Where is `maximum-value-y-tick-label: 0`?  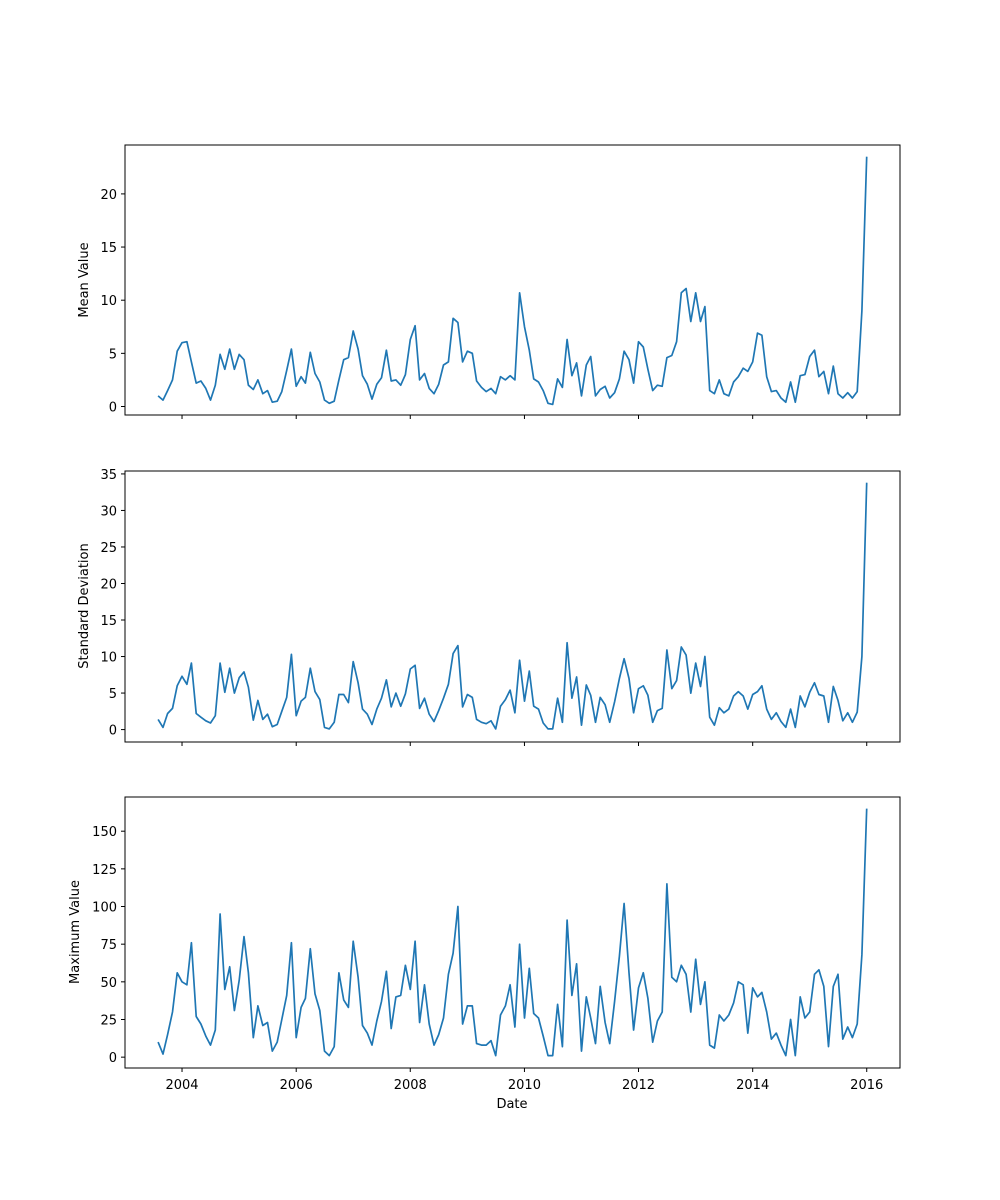 maximum-value-y-tick-label: 0 is located at coordinates (113, 1058).